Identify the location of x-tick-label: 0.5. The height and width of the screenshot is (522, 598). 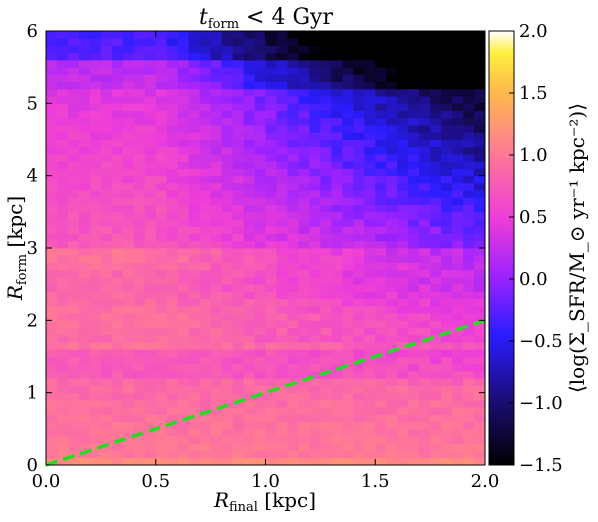
(155, 481).